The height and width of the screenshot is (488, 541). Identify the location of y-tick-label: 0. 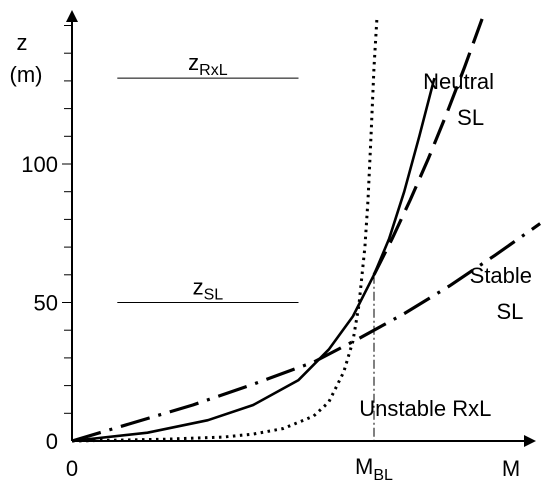
(52, 441).